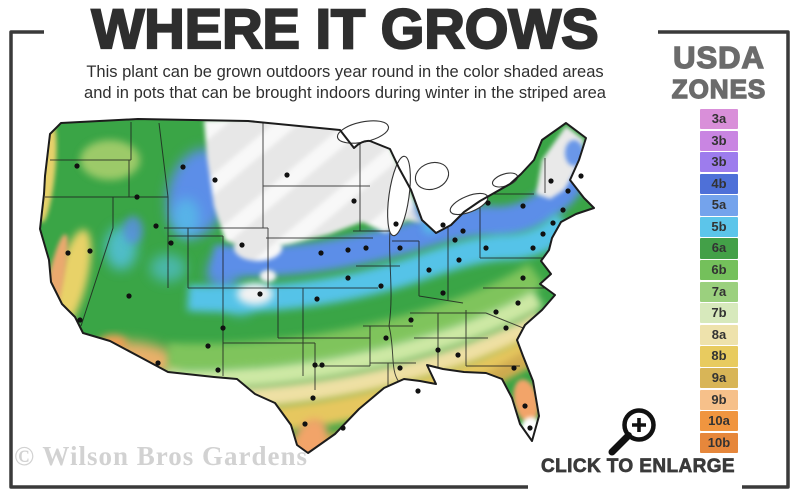 Image resolution: width=800 pixels, height=500 pixels. I want to click on zone-chip-6b-7: 6b, so click(719, 270).